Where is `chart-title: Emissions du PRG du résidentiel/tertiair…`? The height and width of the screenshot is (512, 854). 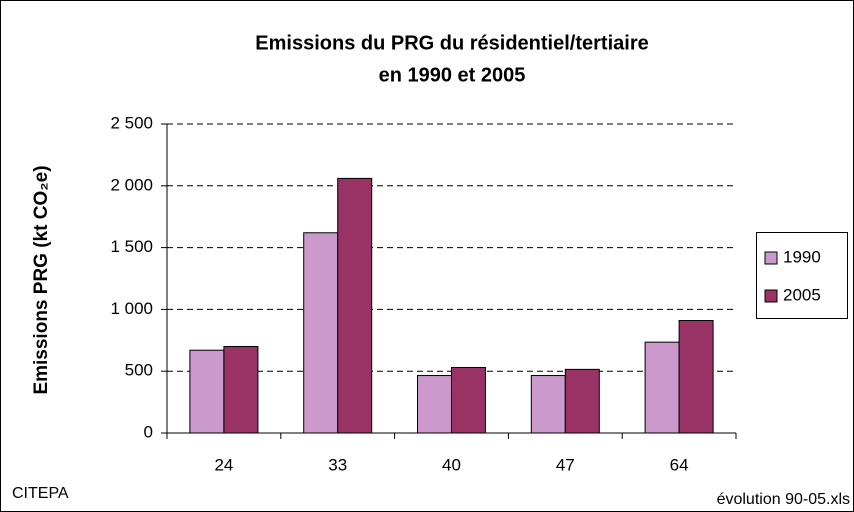
chart-title: Emissions du PRG du résidentiel/tertiair… is located at coordinates (451, 43).